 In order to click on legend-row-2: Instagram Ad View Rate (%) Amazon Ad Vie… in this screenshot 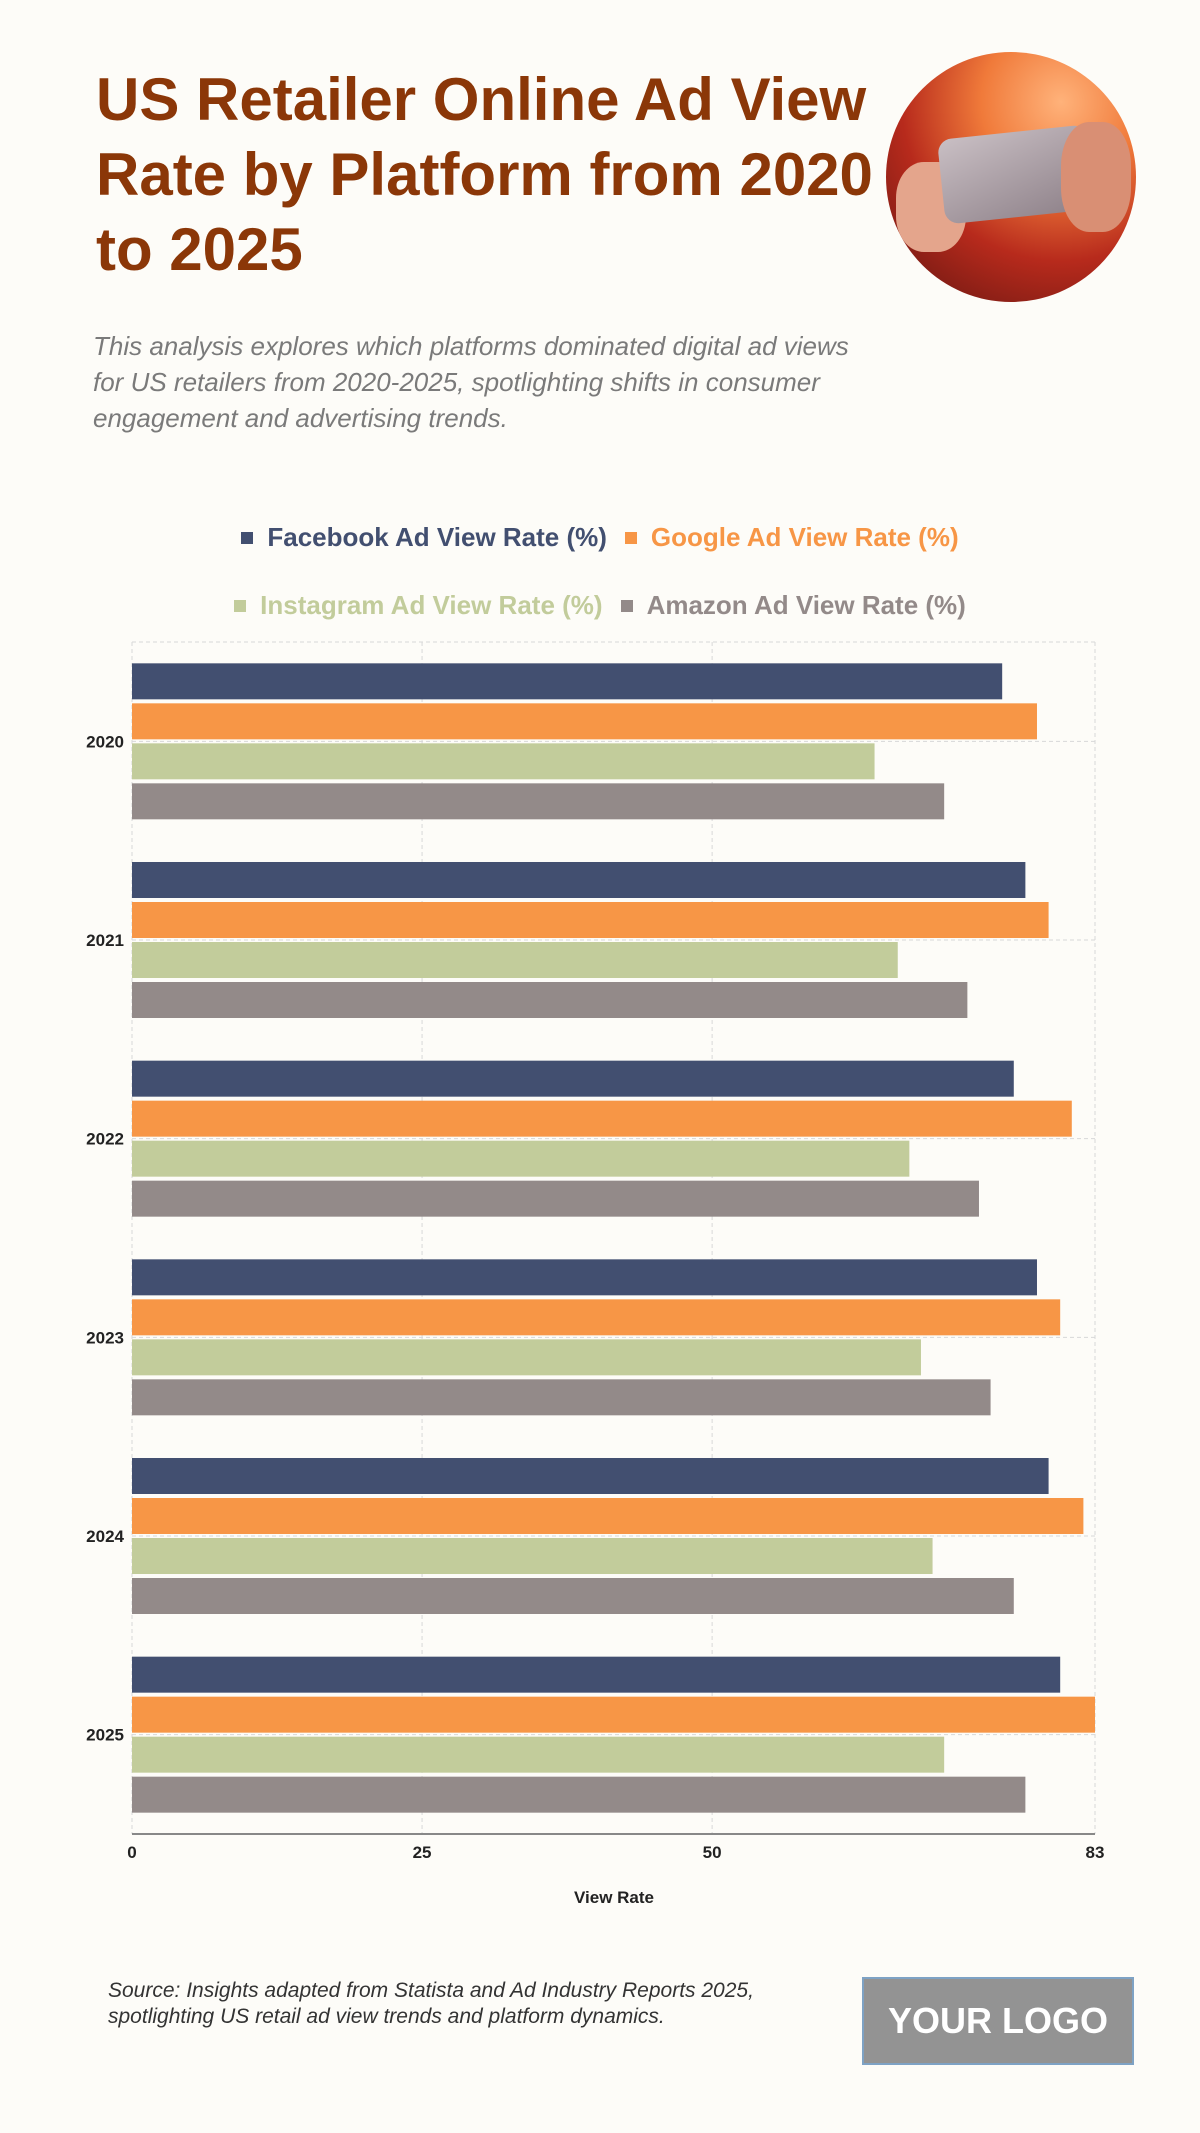, I will do `click(600, 605)`.